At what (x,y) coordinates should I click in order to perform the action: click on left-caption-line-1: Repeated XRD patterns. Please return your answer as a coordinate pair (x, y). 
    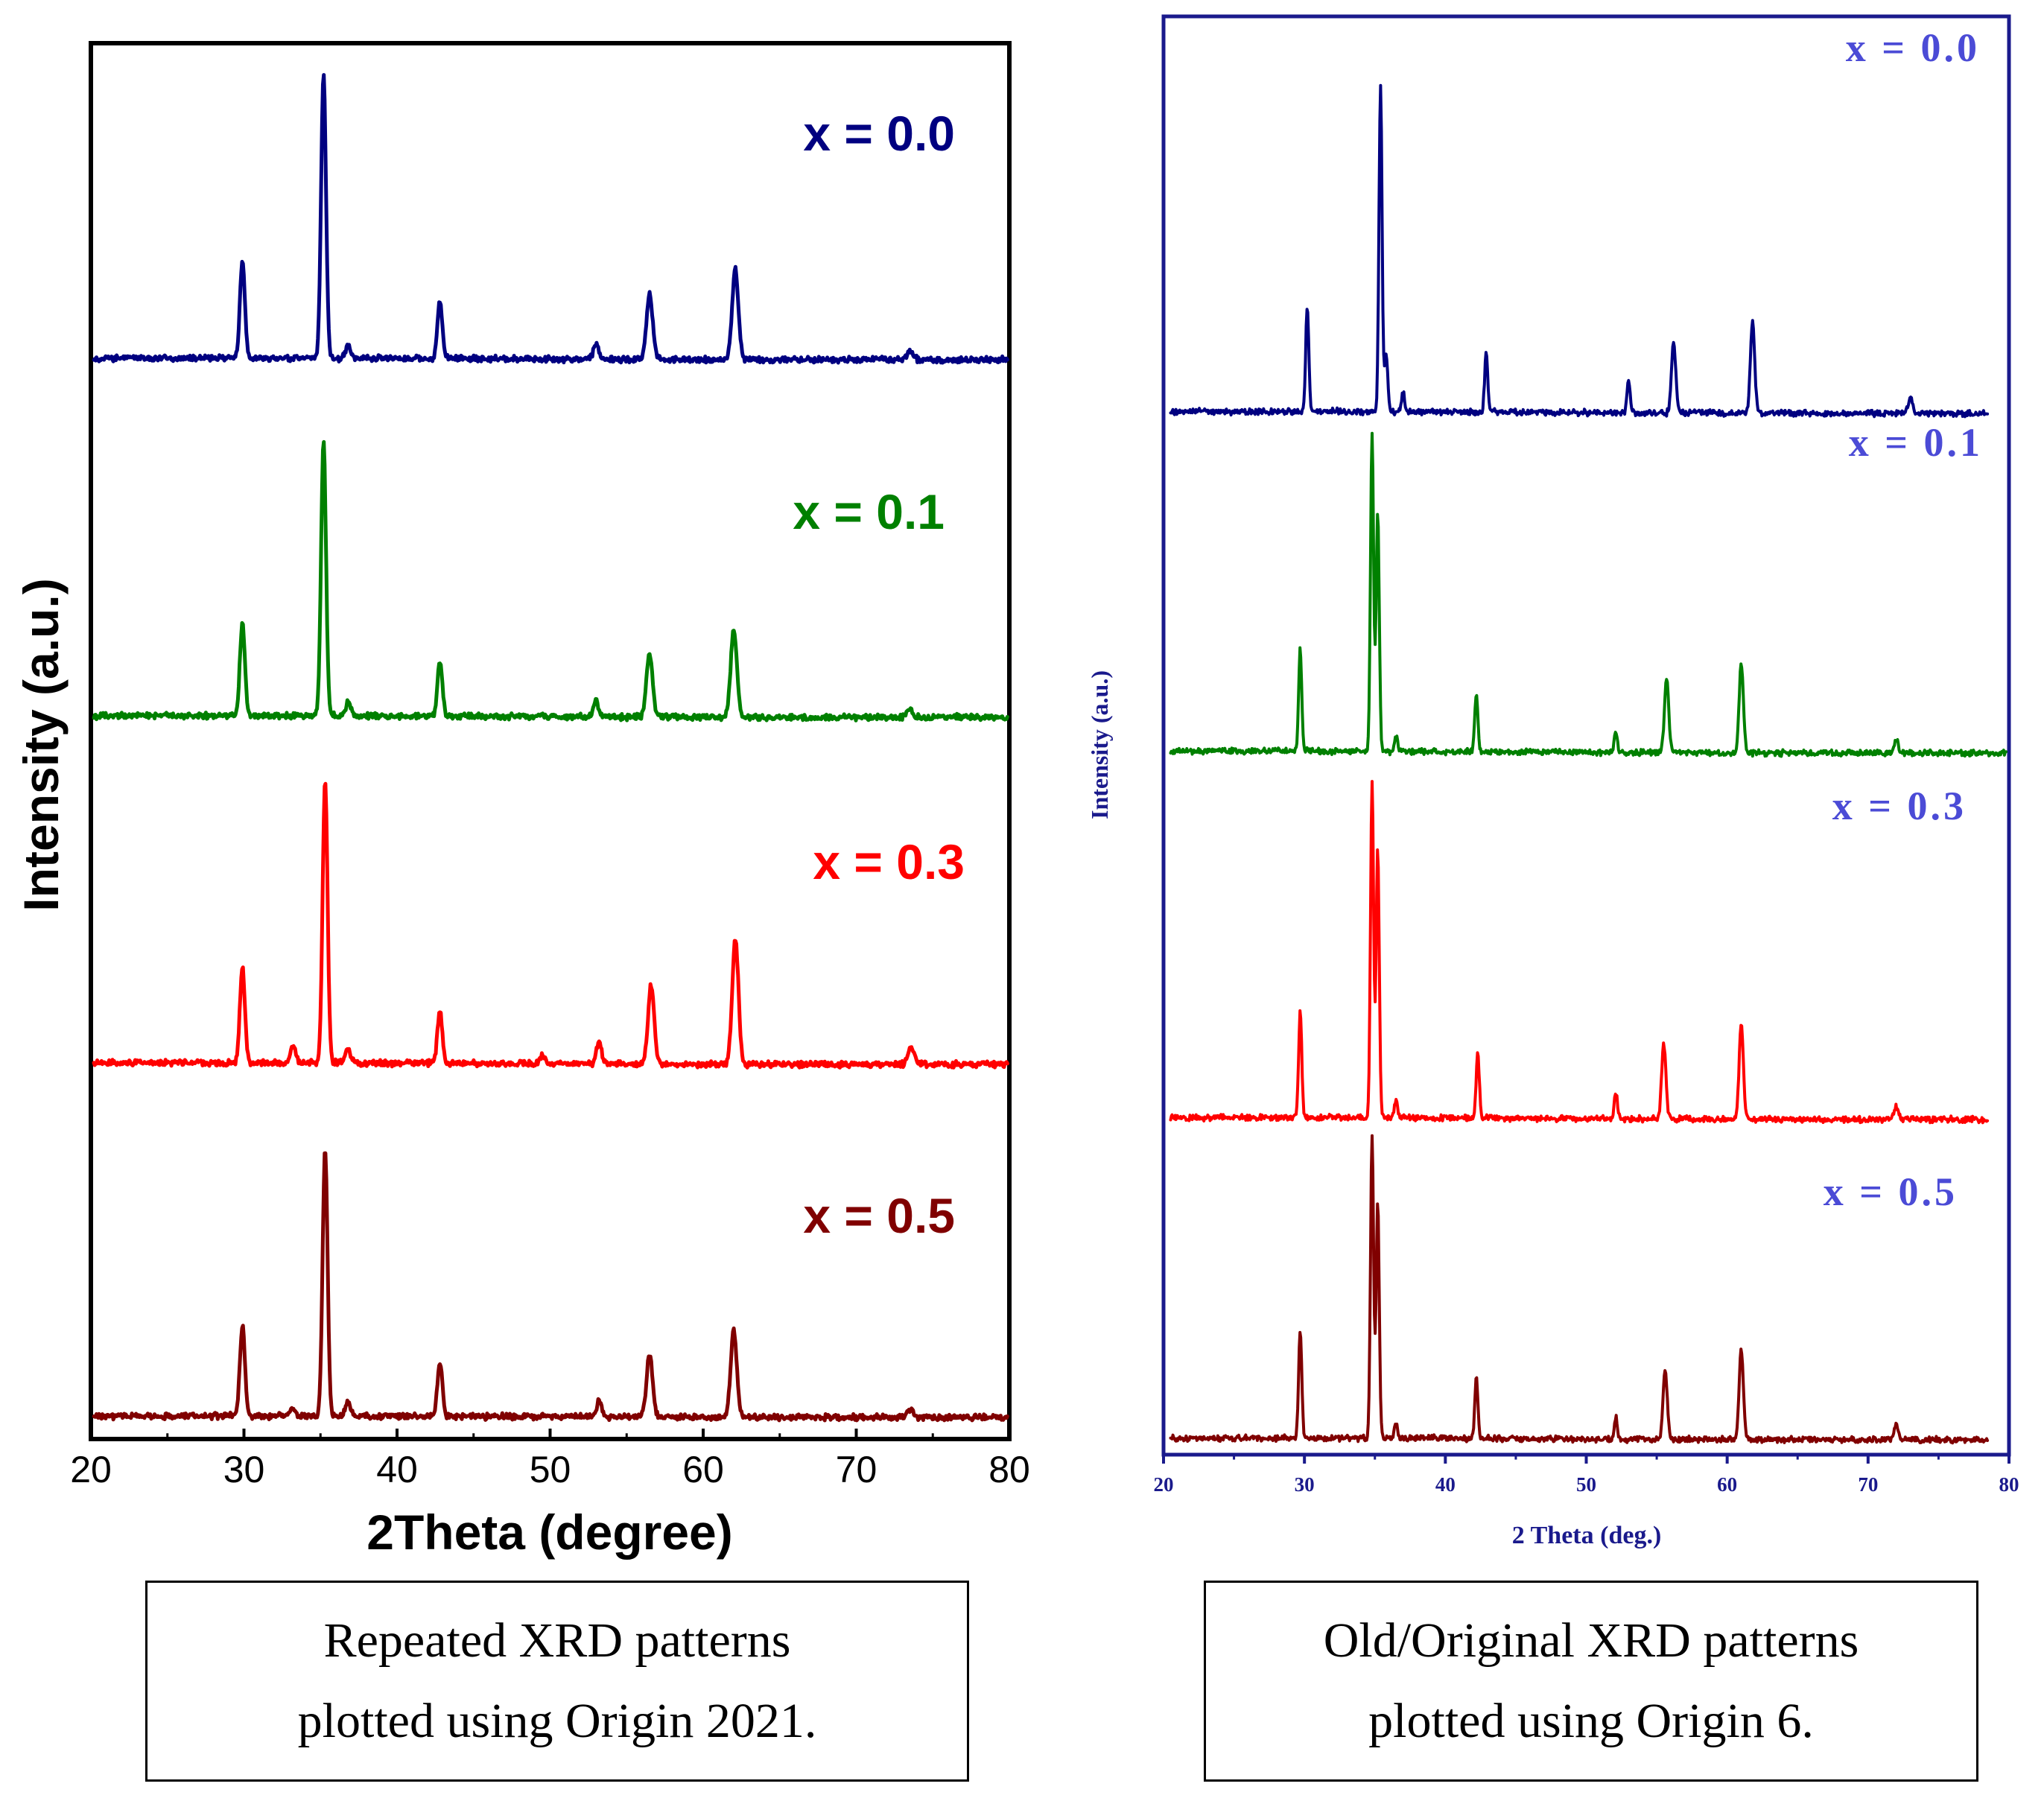
    Looking at the image, I should click on (557, 1640).